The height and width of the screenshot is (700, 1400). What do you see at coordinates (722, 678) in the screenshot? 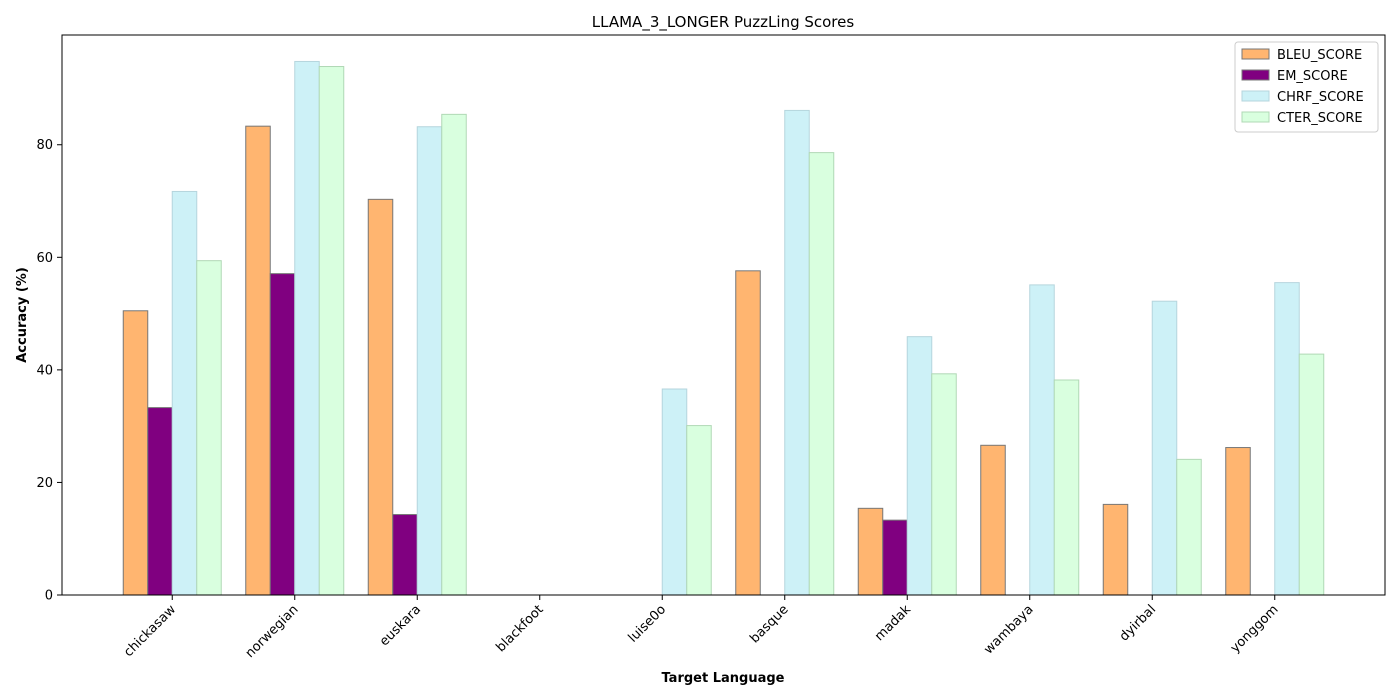
I see `x-axis-label: Target Language` at bounding box center [722, 678].